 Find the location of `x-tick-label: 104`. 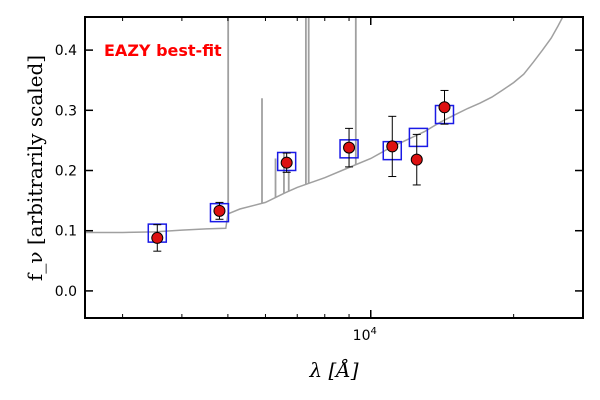

x-tick-label: 104 is located at coordinates (365, 335).